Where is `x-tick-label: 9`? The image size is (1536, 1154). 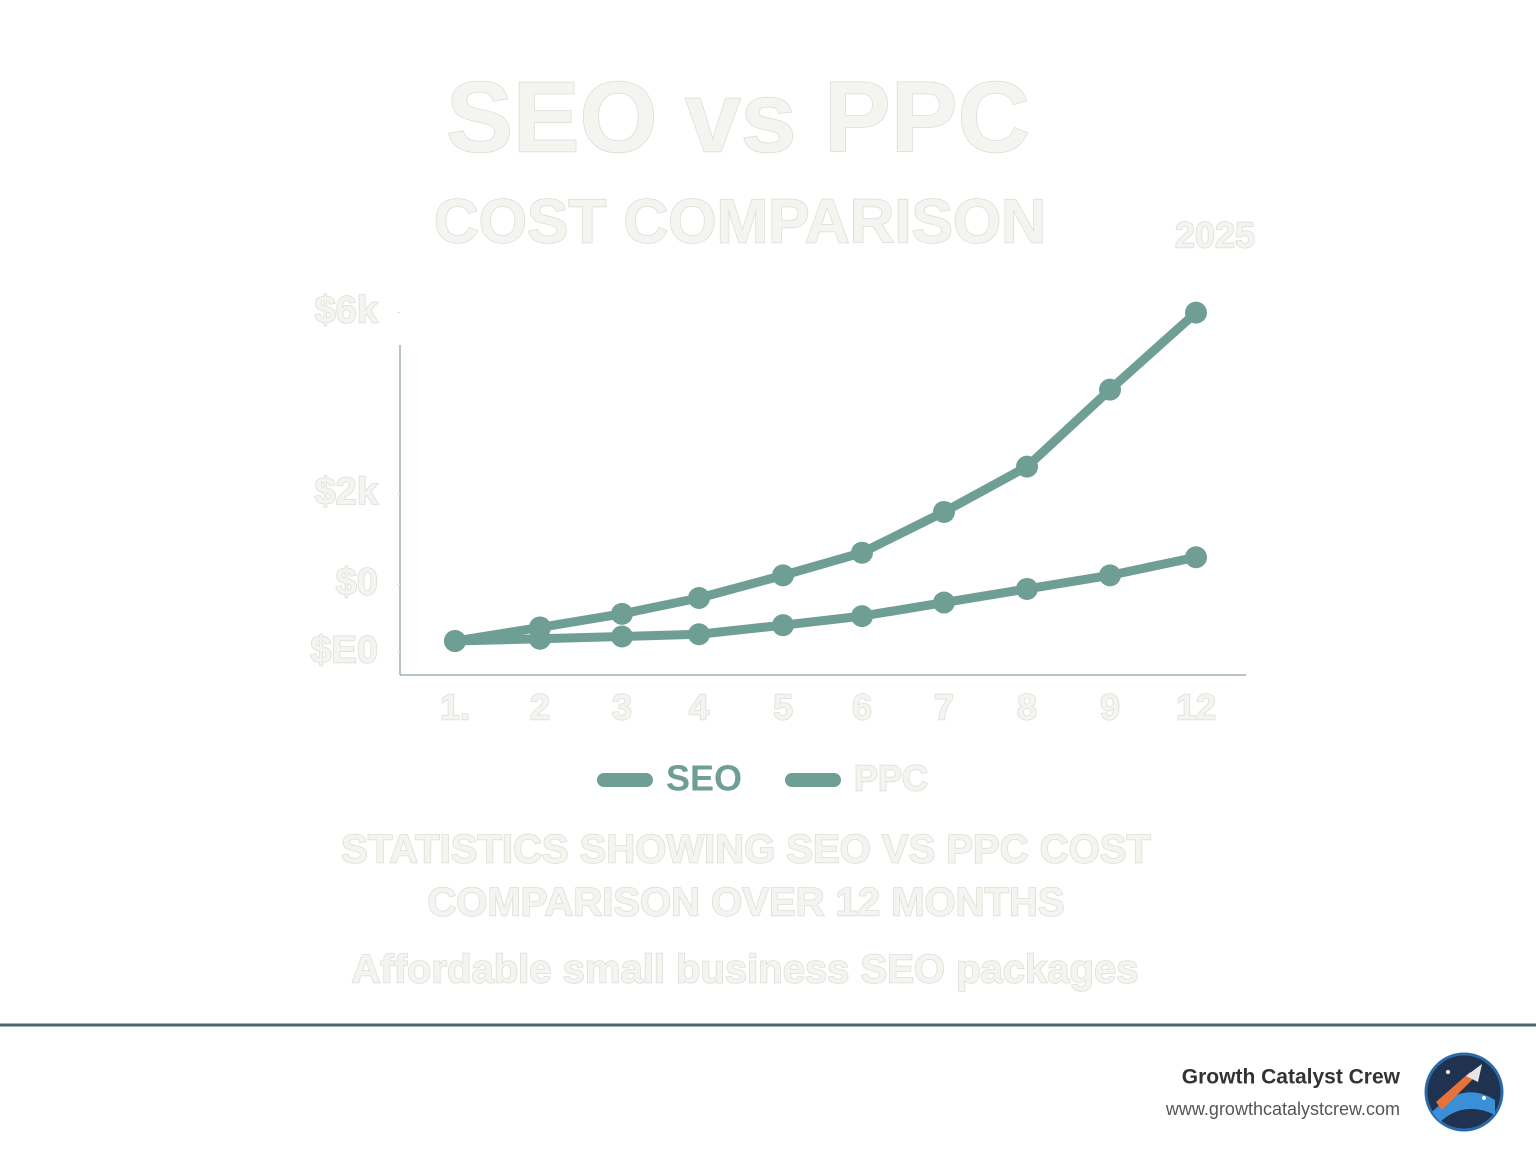
x-tick-label: 9 is located at coordinates (1110, 707).